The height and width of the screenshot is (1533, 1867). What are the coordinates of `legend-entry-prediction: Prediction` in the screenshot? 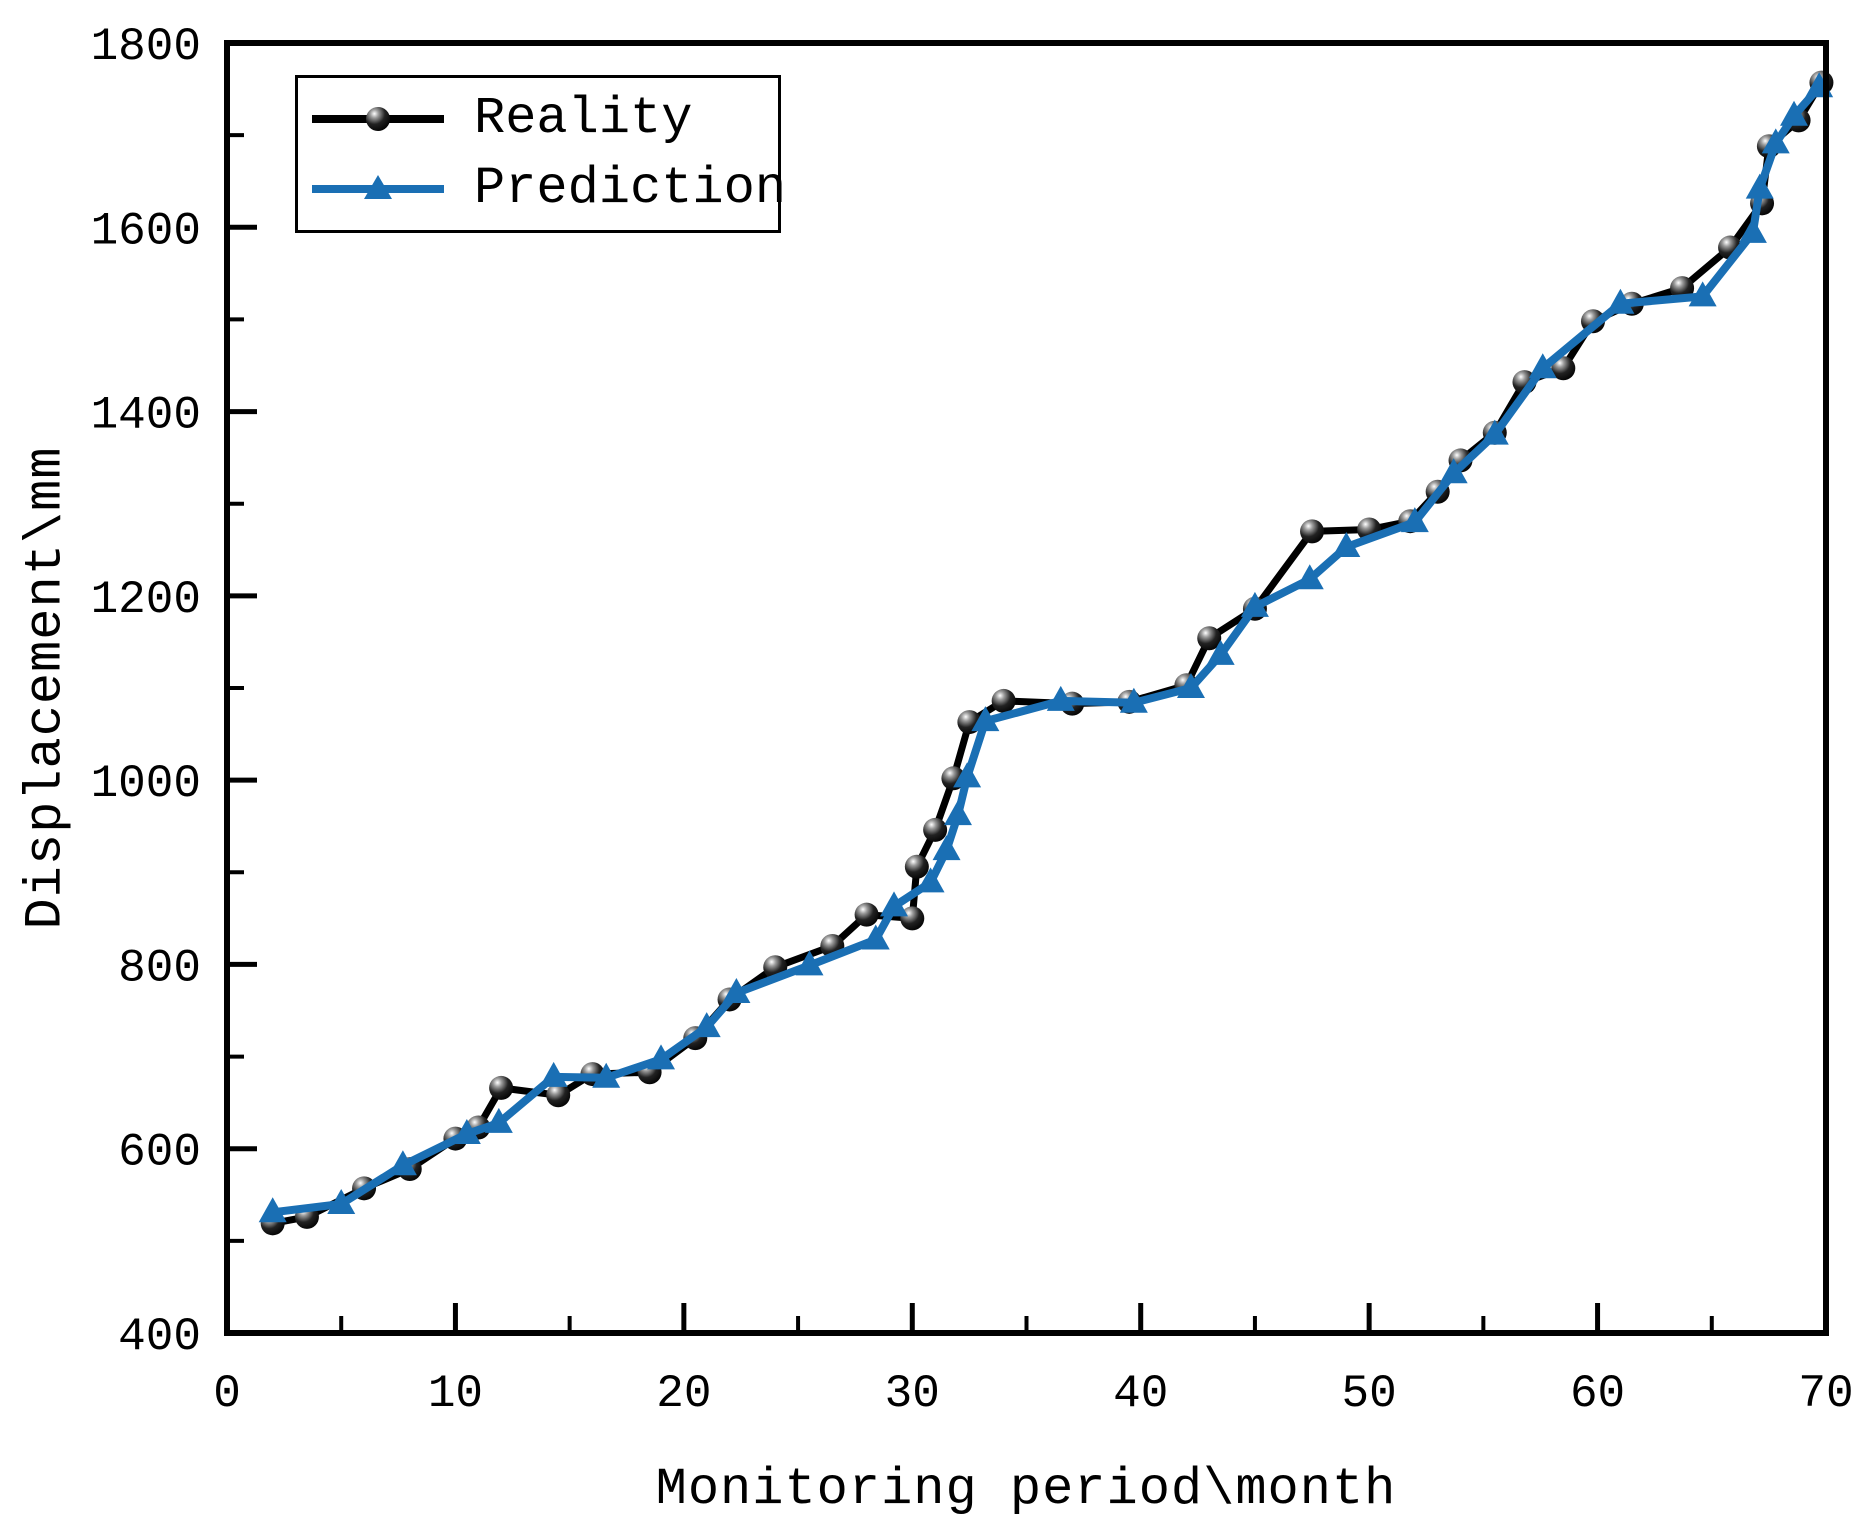 It's located at (547, 189).